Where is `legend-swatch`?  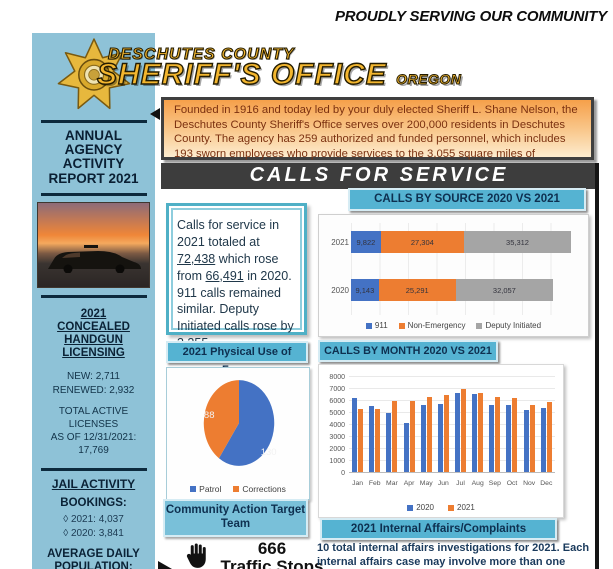 legend-swatch is located at coordinates (193, 489).